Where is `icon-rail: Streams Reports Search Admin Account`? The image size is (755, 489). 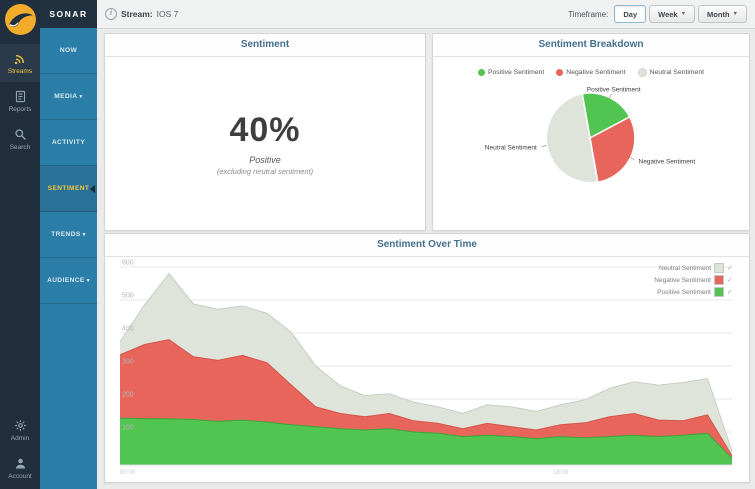
icon-rail: Streams Reports Search Admin Account is located at coordinates (20, 244).